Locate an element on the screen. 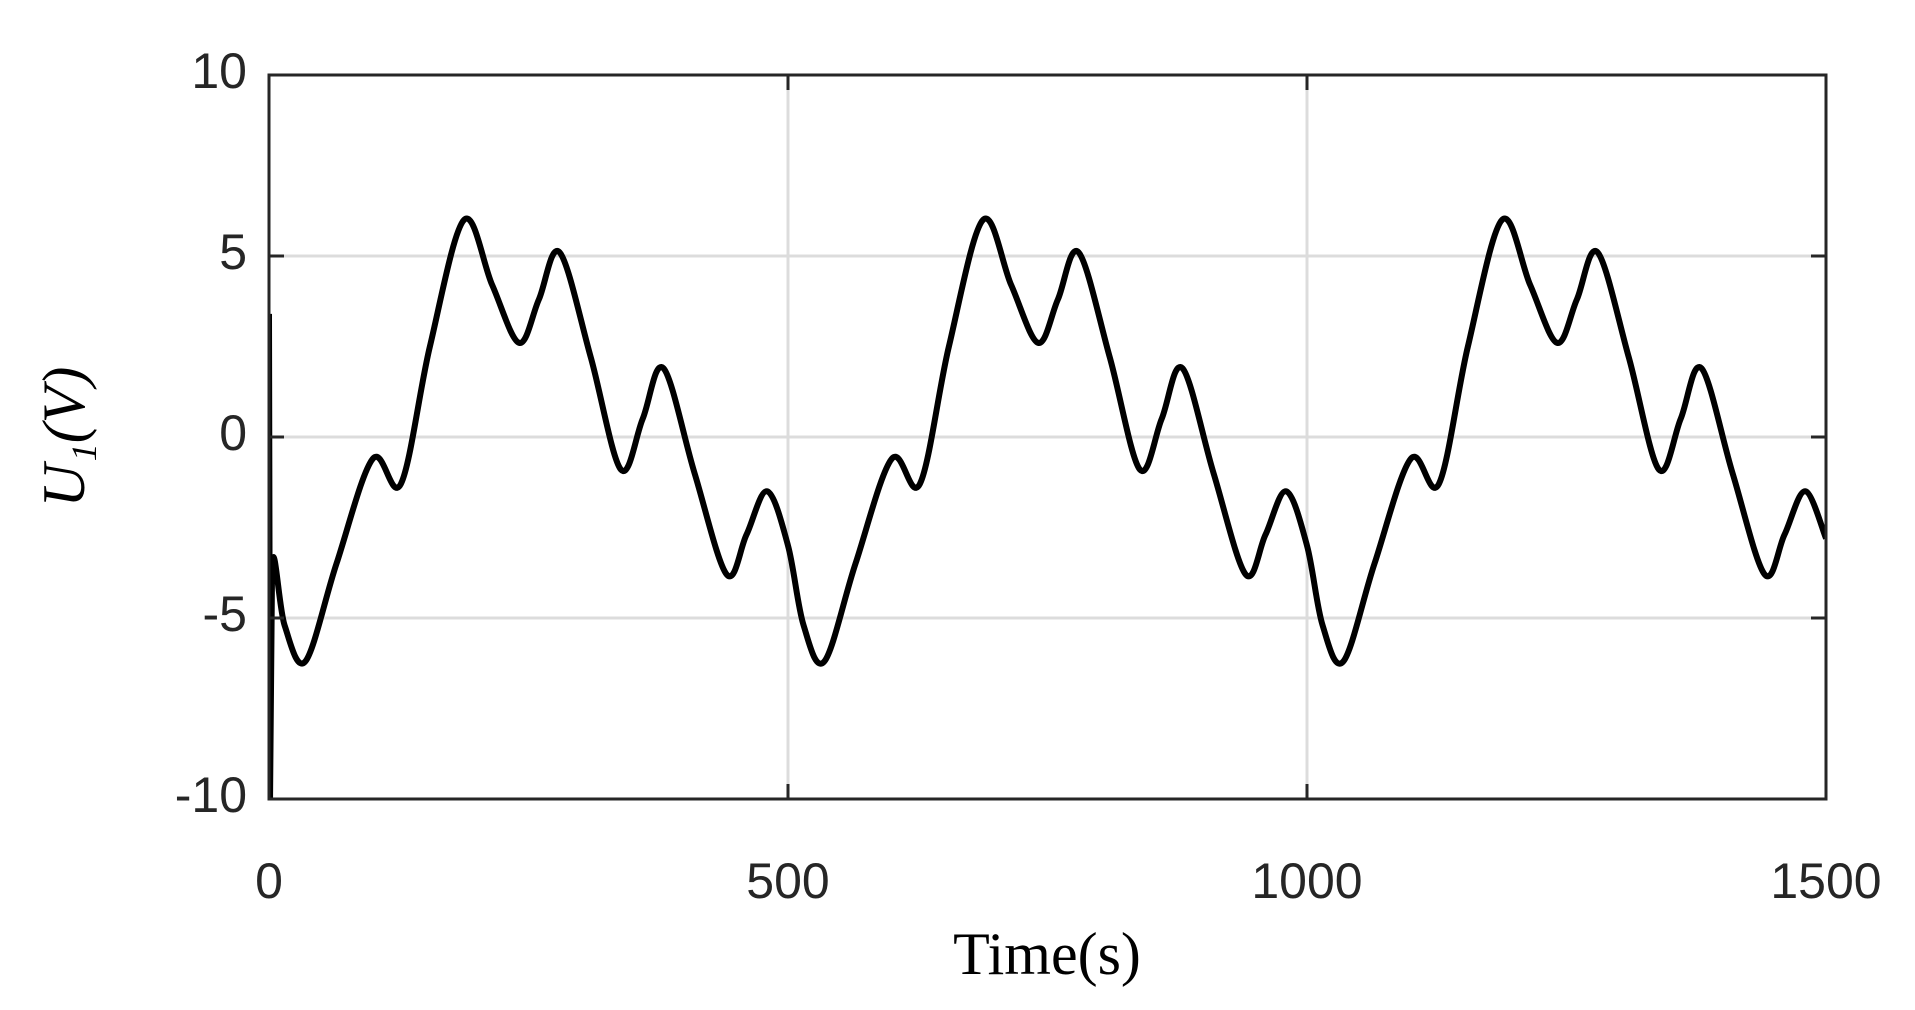 Image resolution: width=1915 pixels, height=1010 pixels. x-tick-label: 500 is located at coordinates (787, 881).